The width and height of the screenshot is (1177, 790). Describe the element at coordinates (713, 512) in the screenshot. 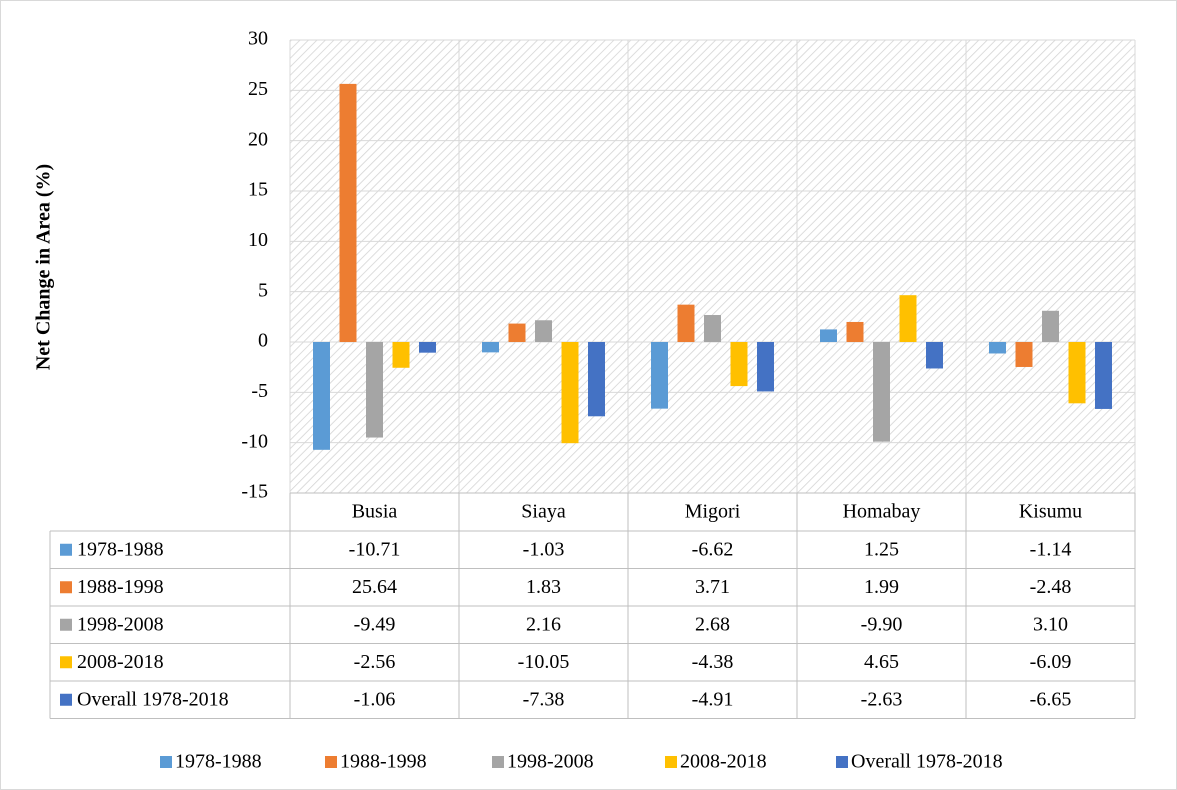

I see `x-tick-label: Migori` at that location.